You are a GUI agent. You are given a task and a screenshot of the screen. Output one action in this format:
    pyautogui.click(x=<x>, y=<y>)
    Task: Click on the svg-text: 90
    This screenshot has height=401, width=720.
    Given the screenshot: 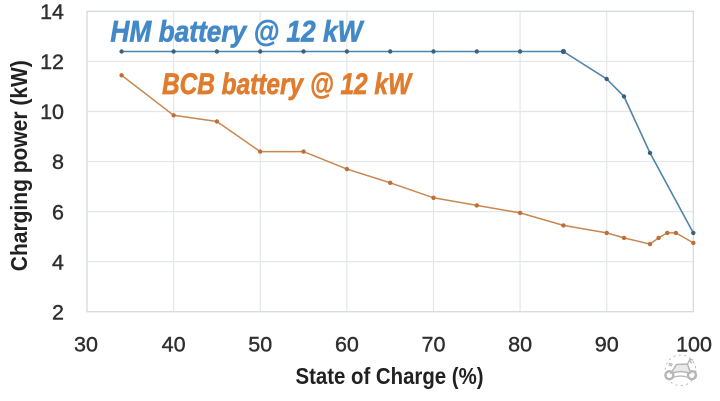 What is the action you would take?
    pyautogui.click(x=607, y=344)
    